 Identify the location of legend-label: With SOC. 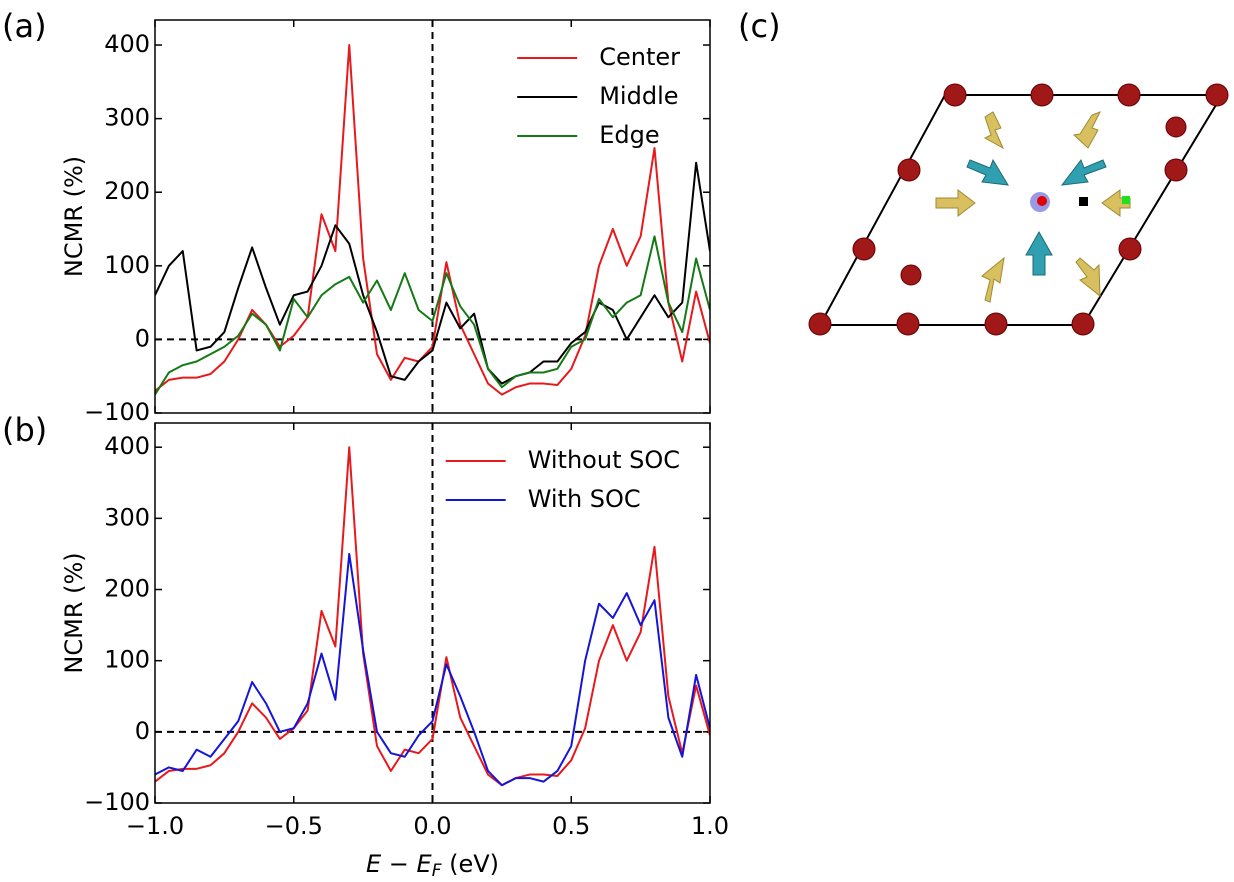
(584, 499).